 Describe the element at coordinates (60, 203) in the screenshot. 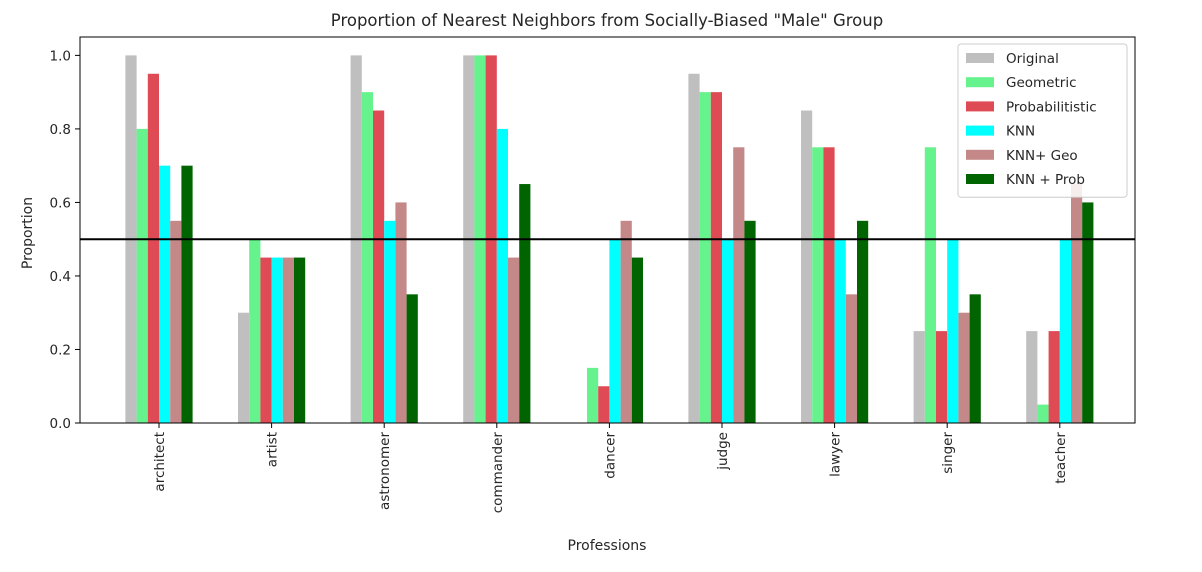

I see `y-tick-label: 0.6` at that location.